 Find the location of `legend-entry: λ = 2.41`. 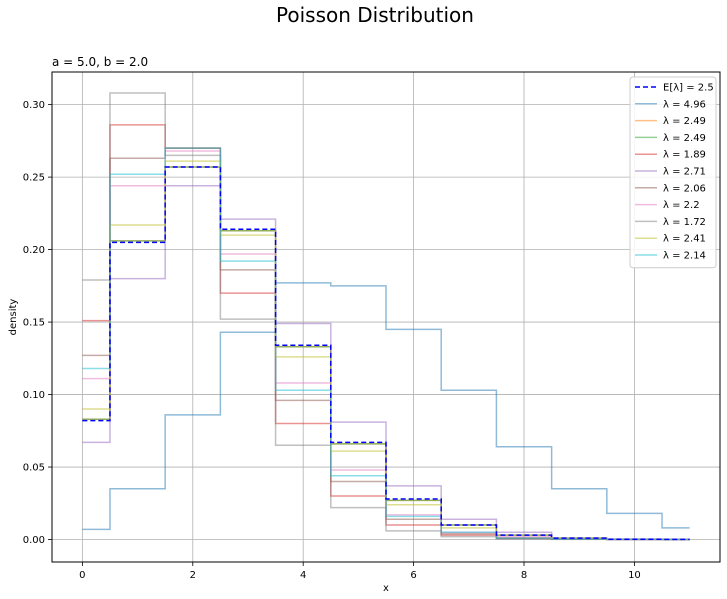

legend-entry: λ = 2.41 is located at coordinates (684, 239).